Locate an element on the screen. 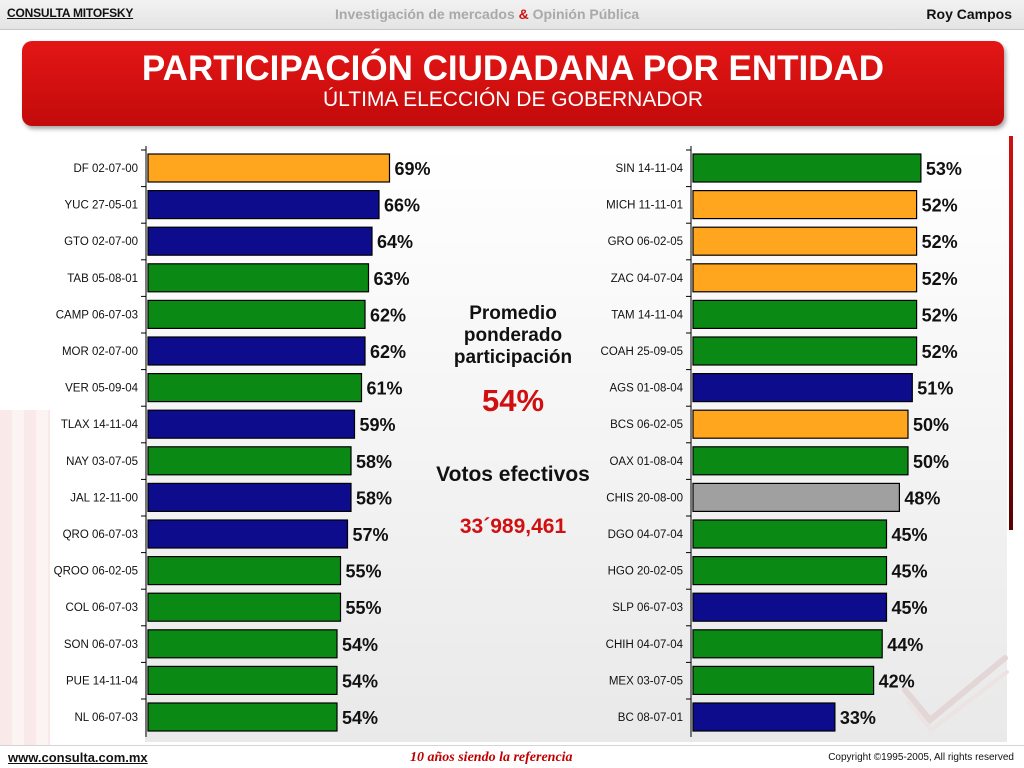  left-category-label: MOR 02-07-00 is located at coordinates (100, 352).